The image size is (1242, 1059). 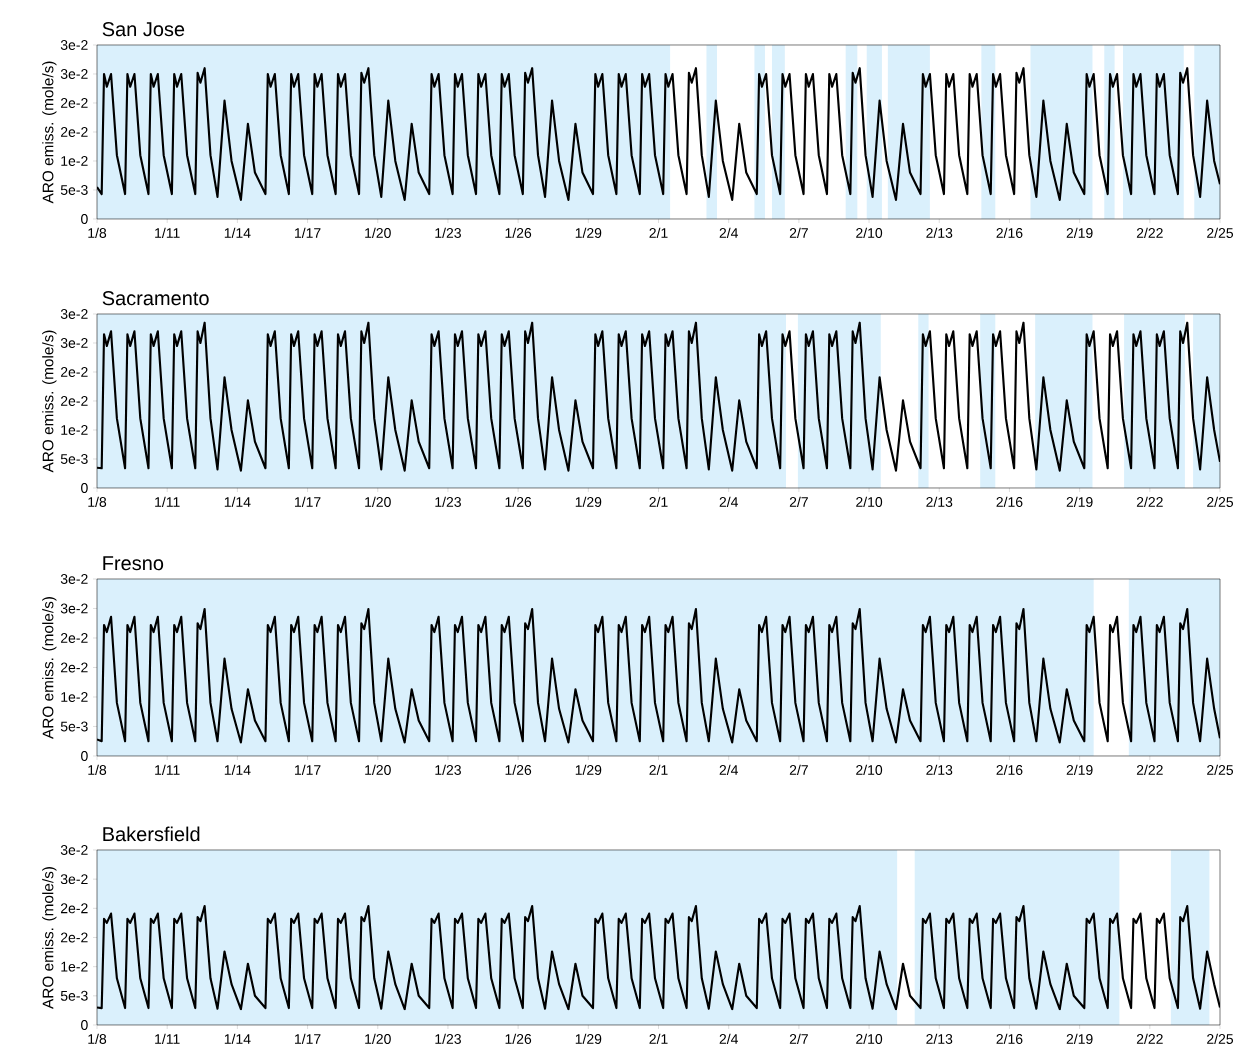 I want to click on chart-title: San Jose, so click(x=143, y=29).